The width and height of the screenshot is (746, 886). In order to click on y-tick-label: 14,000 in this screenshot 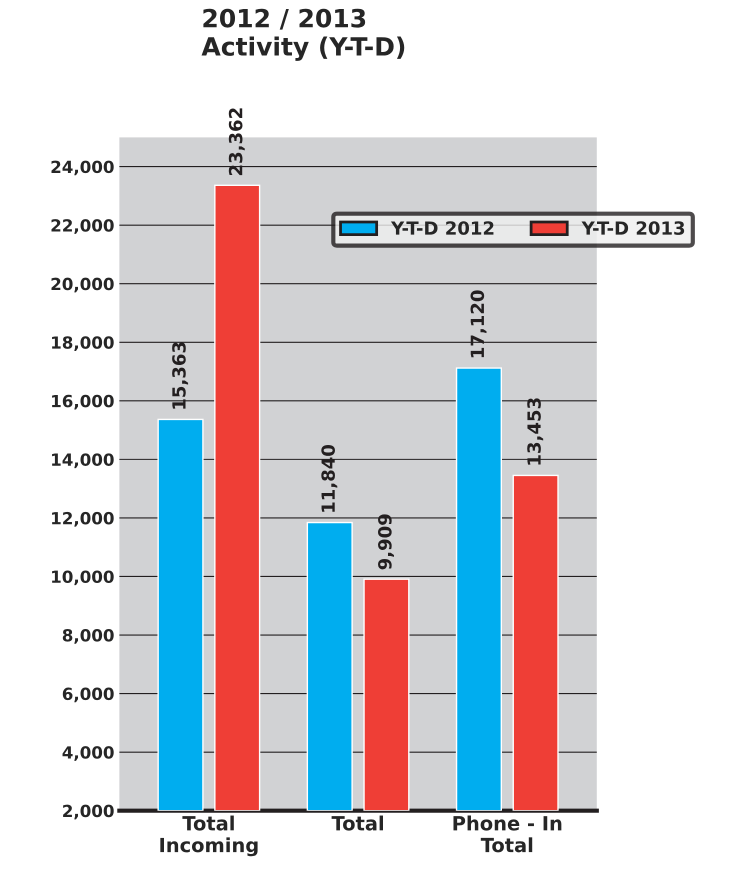, I will do `click(83, 460)`.